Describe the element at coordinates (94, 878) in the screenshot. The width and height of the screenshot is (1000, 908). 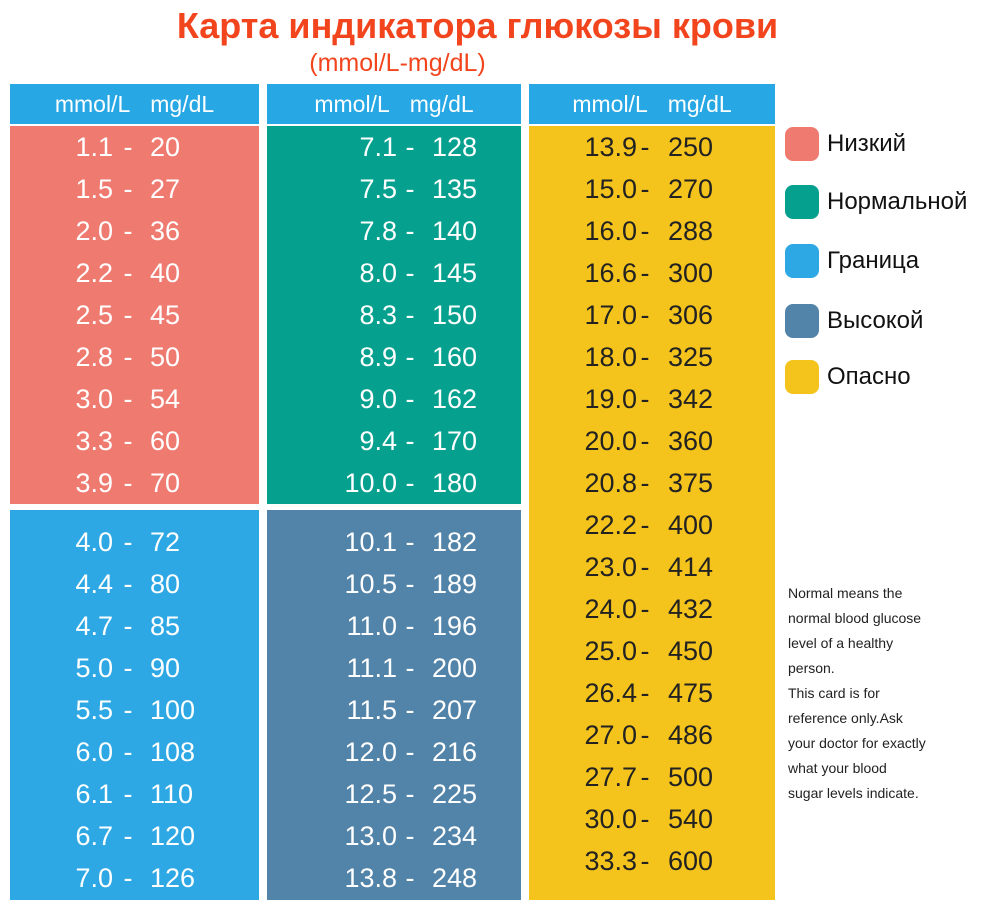
I see `mmol-value: 7.0` at that location.